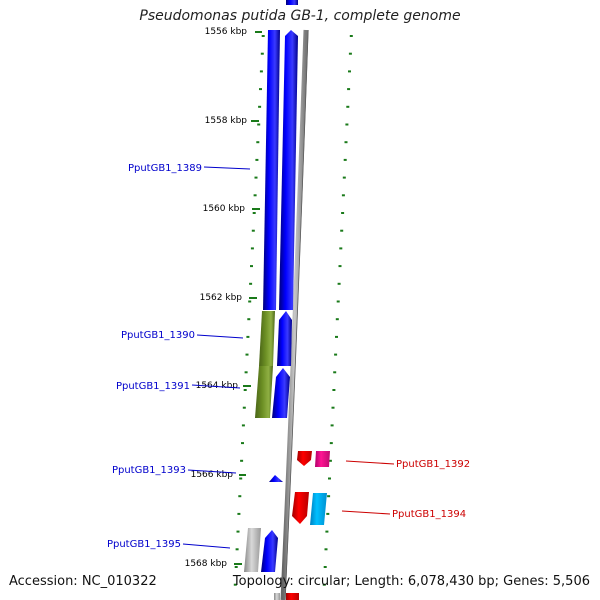 This screenshot has width=600, height=600. Describe the element at coordinates (165, 168) in the screenshot. I see `gene-label-1389: PputGB1_1389` at that location.